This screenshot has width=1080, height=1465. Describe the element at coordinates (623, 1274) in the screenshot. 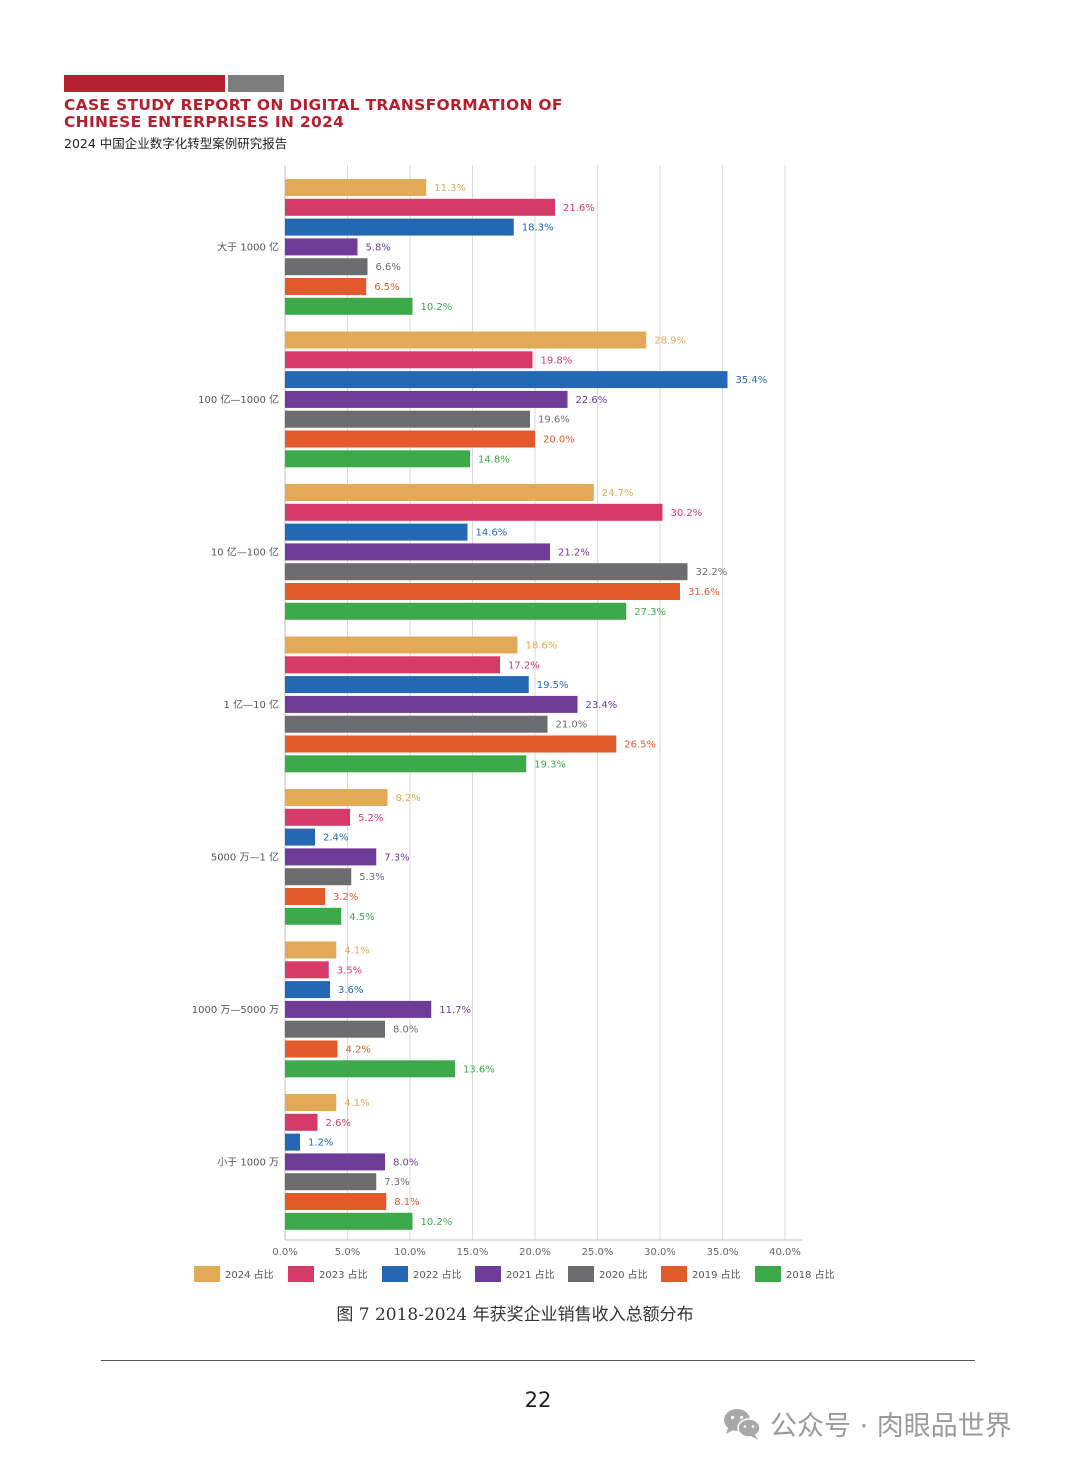

I see `legend-label: 2020 占比` at that location.